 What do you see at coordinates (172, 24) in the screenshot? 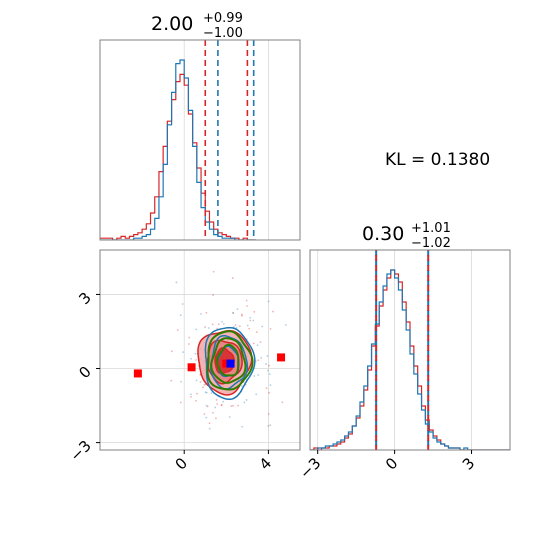
I see `param1-title-value: 2.00` at bounding box center [172, 24].